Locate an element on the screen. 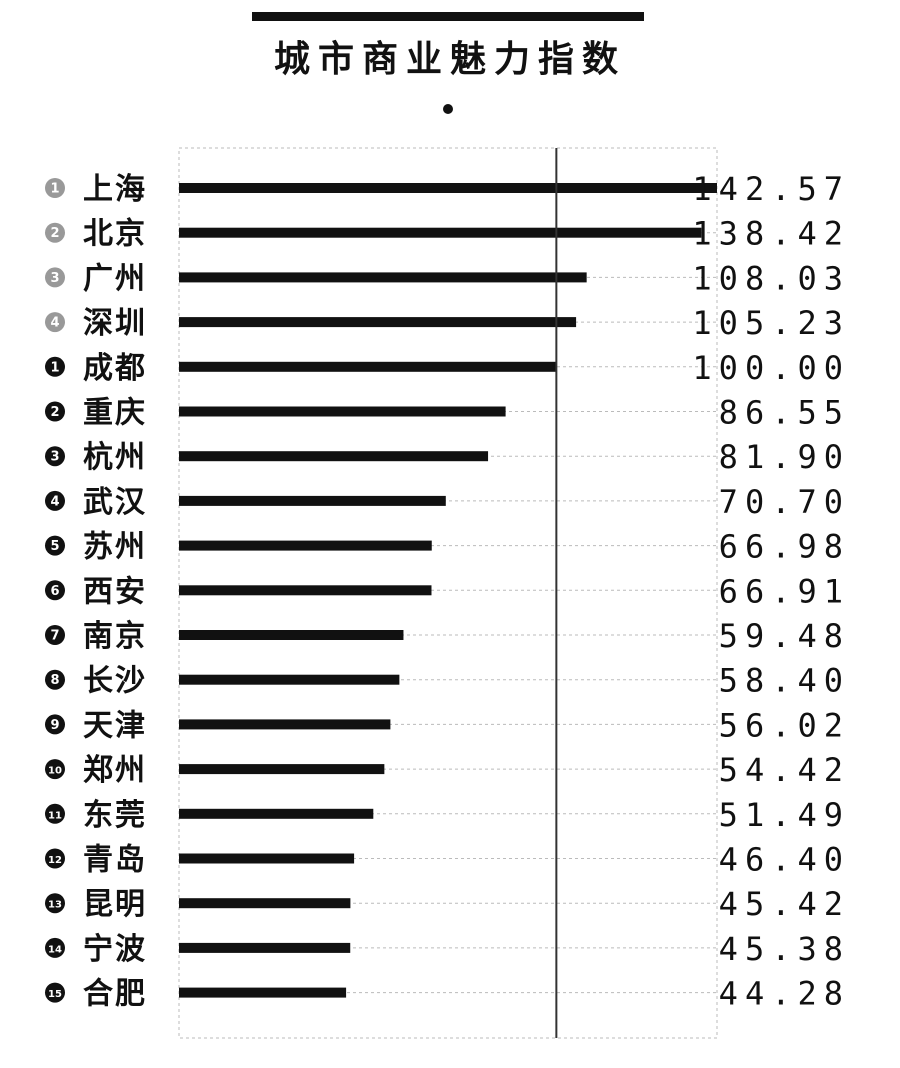  value-label: 108.03 is located at coordinates (771, 278).